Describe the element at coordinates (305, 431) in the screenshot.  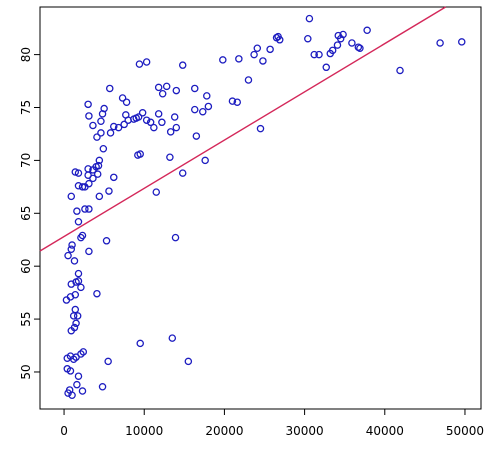
I see `x-tick-label: 30000` at that location.